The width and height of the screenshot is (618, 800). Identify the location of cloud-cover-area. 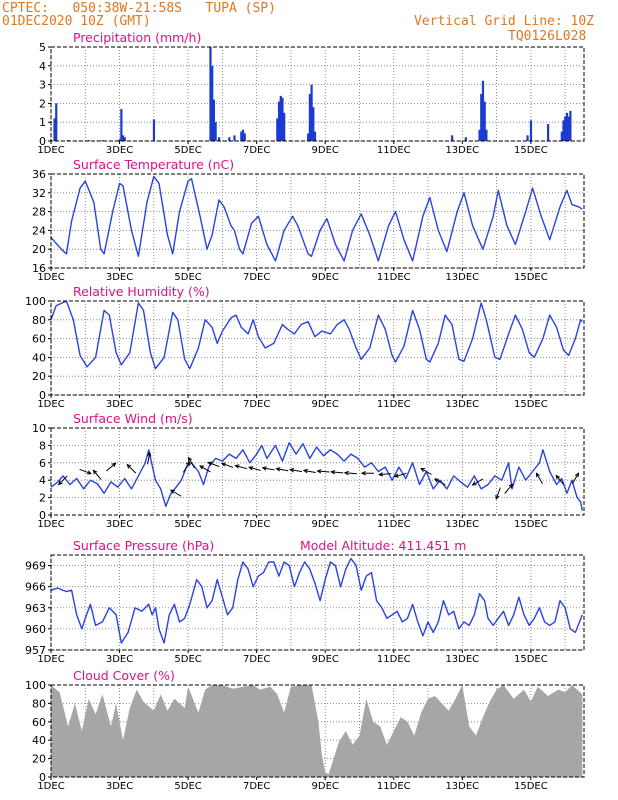
(317, 731).